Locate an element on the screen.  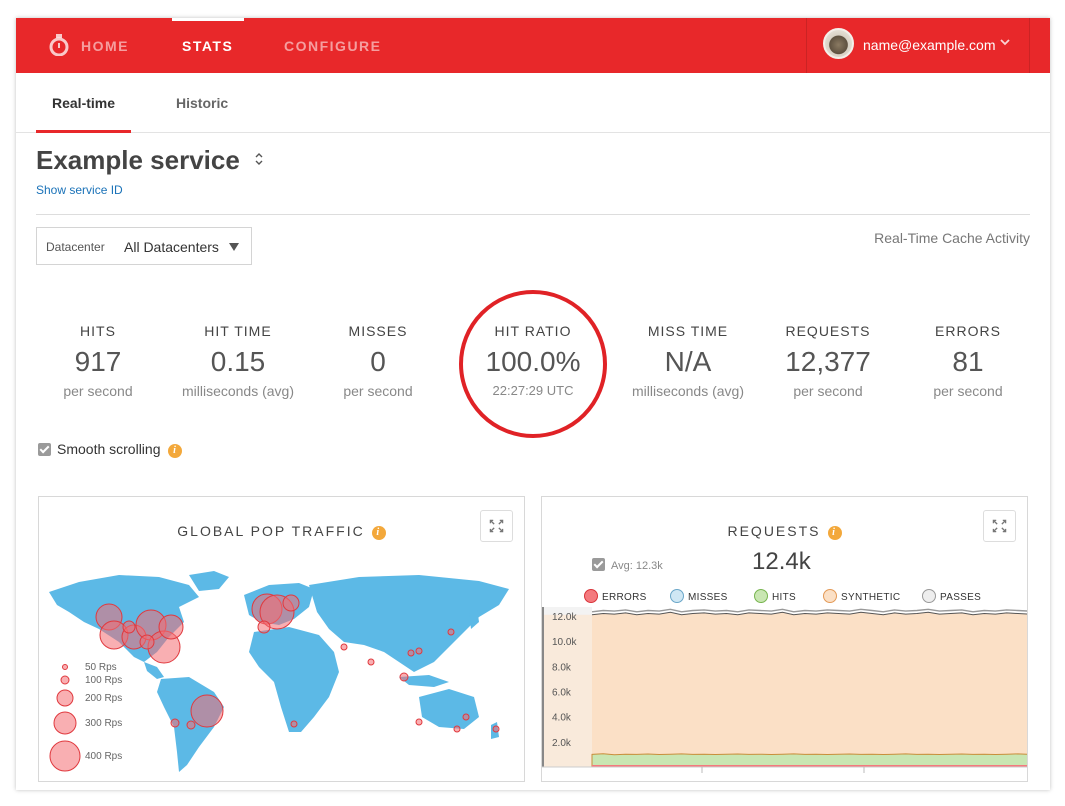
avg-checkbox is located at coordinates (598, 564).